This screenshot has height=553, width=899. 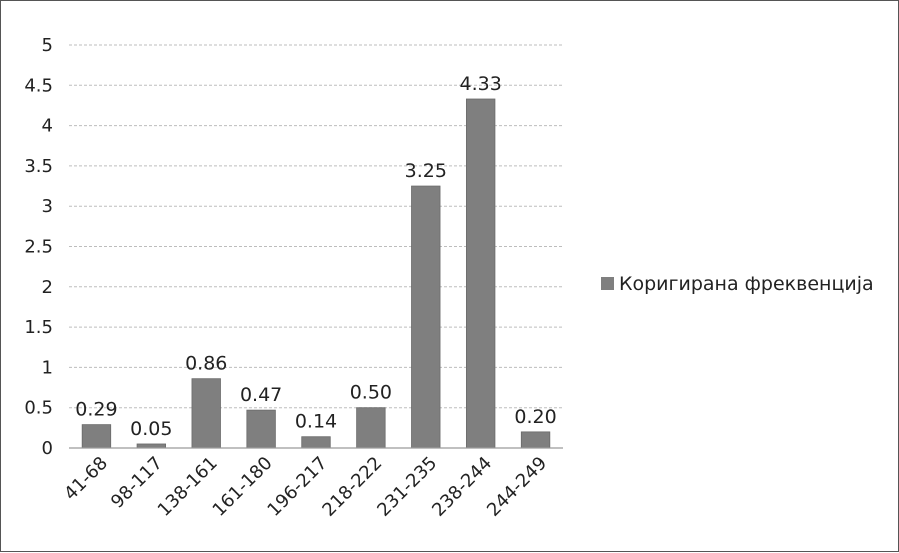 What do you see at coordinates (38, 408) in the screenshot?
I see `y-tick-label: 0.5` at bounding box center [38, 408].